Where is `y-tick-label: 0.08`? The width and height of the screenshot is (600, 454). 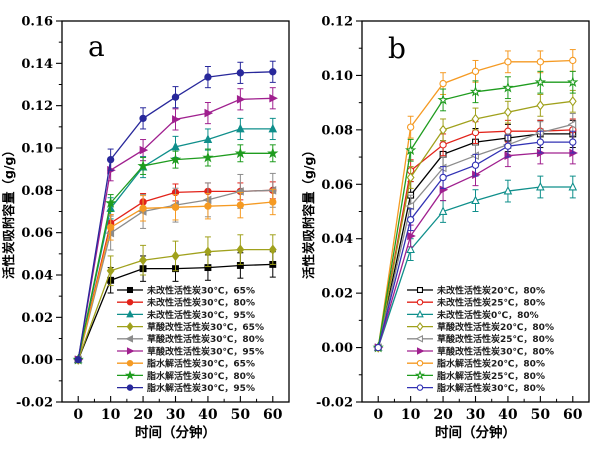
y-tick-label: 0.08 is located at coordinates (337, 130).